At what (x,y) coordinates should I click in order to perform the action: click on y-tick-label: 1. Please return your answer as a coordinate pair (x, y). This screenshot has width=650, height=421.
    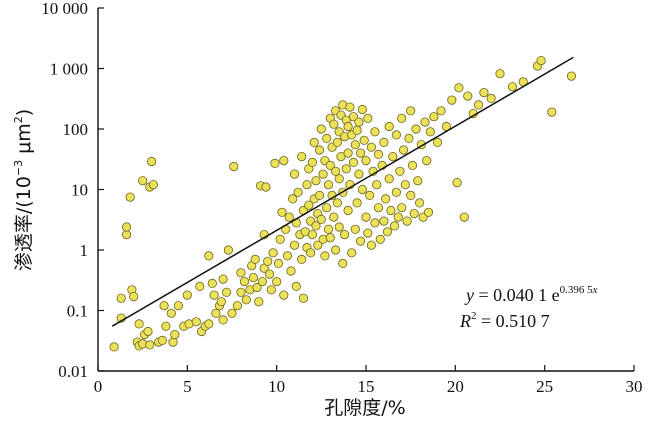
    Looking at the image, I should click on (84, 250).